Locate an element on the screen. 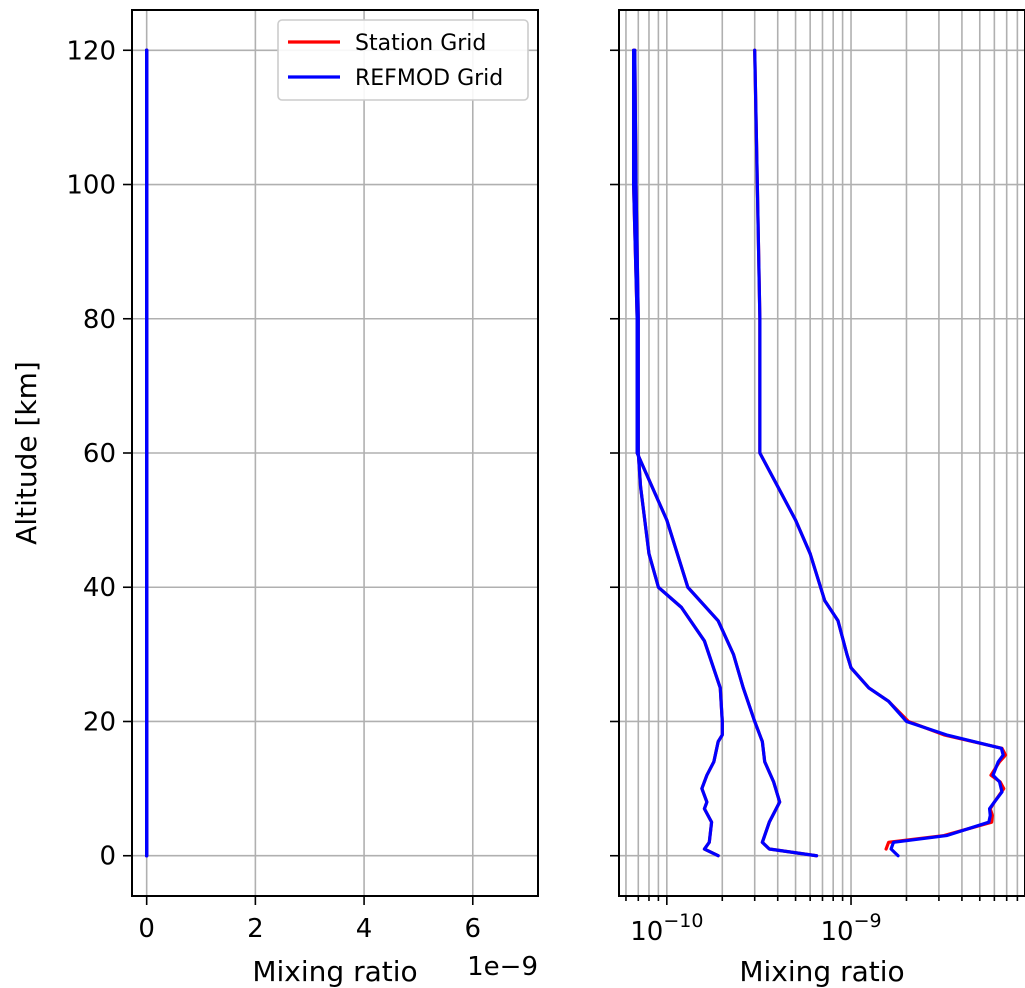 The image size is (1025, 988). left-x-axis-label: Mixing ratio is located at coordinates (334, 971).